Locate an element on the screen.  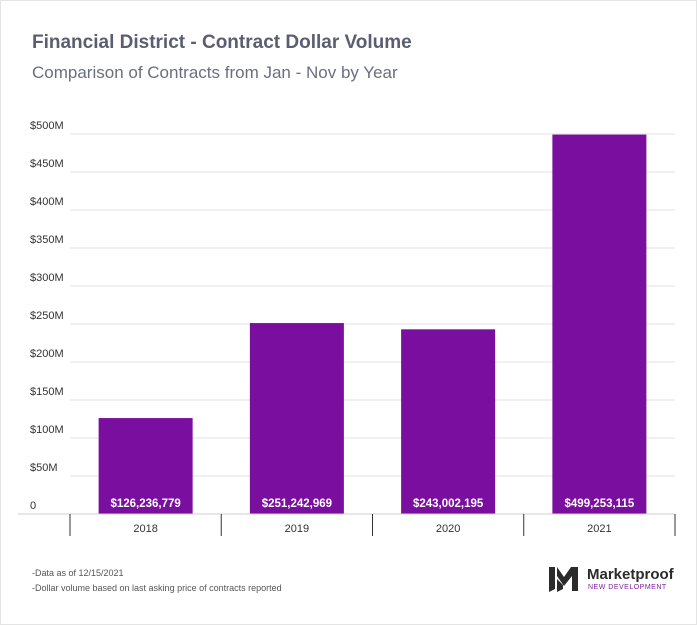
y-tick-label: $100M is located at coordinates (47, 430).